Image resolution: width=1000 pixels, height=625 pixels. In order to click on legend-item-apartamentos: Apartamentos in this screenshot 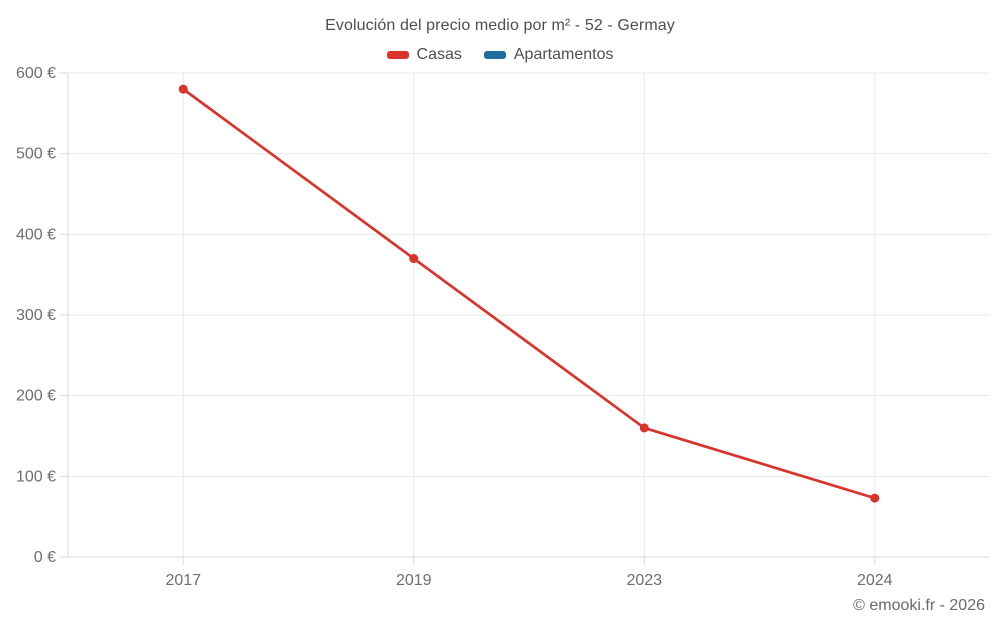, I will do `click(548, 55)`.